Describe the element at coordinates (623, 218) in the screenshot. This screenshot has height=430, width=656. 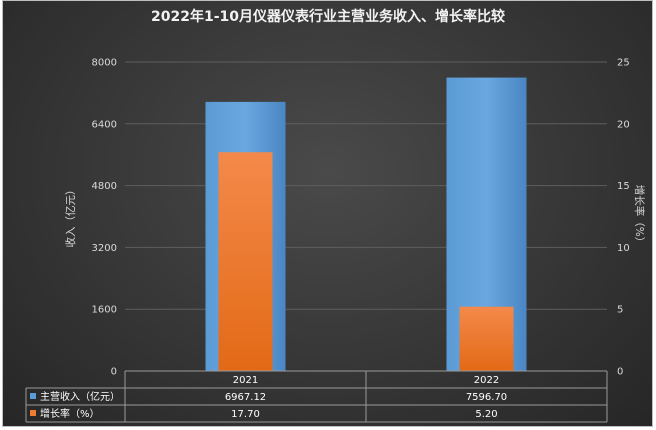
I see `right-axis-ticks: 25 20 15 10 5 0` at that location.